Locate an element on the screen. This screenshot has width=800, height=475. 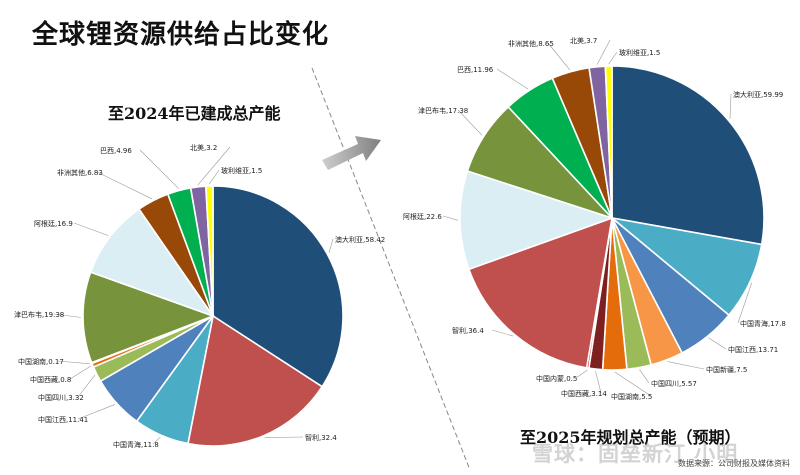
slice-label-1-2: 中国江西,13.71 is located at coordinates (753, 349).